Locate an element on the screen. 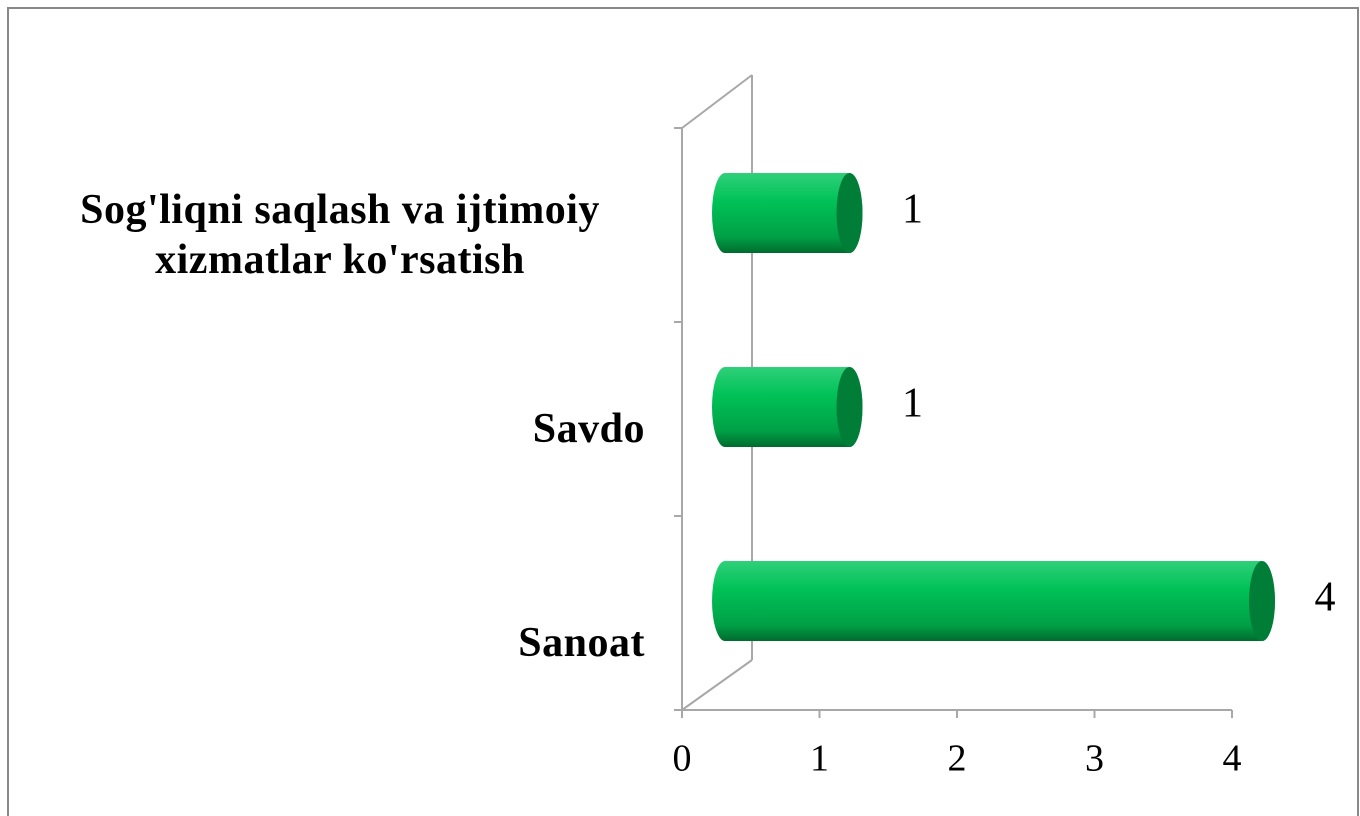 The width and height of the screenshot is (1360, 816). y-tick-label: Sanoat is located at coordinates (581, 643).